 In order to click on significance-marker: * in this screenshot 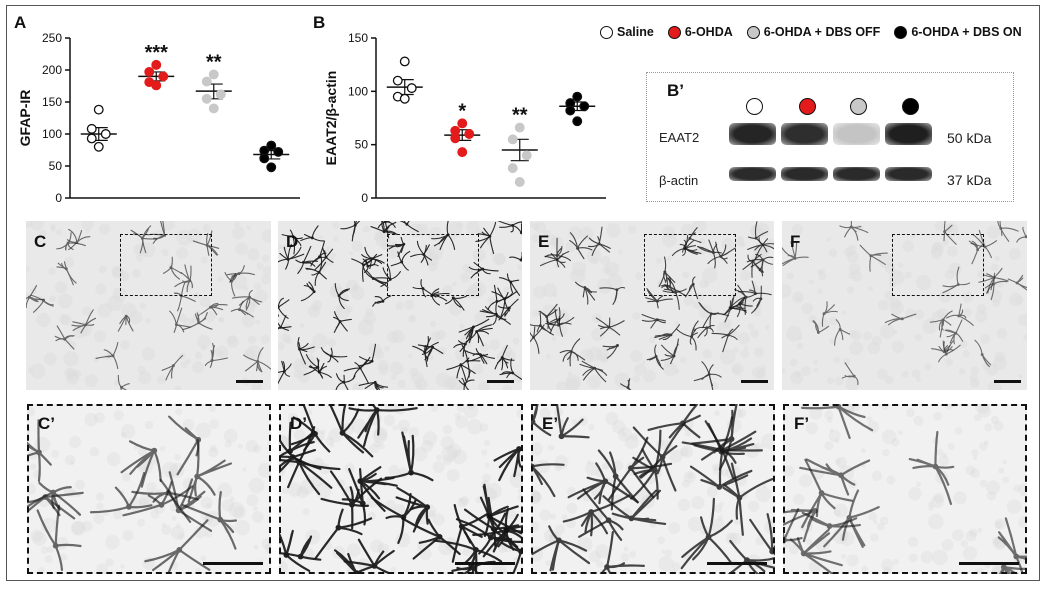, I will do `click(462, 111)`.